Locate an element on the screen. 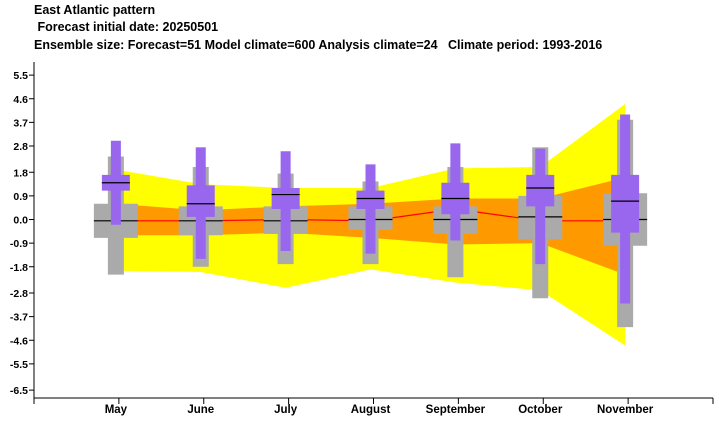  y-tick-label: -3.7 is located at coordinates (19, 318).